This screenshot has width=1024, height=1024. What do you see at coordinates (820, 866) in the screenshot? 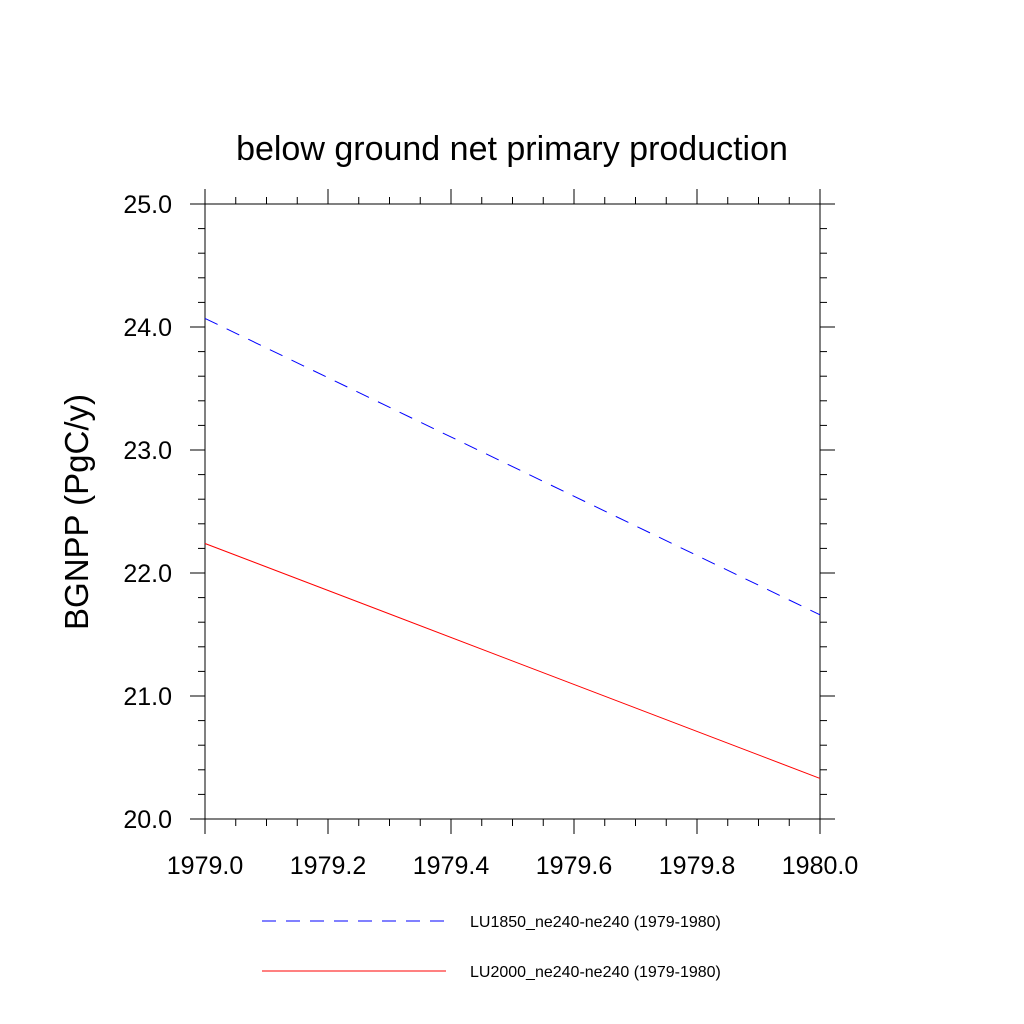
I see `x-tick-label: 1980.0` at bounding box center [820, 866].